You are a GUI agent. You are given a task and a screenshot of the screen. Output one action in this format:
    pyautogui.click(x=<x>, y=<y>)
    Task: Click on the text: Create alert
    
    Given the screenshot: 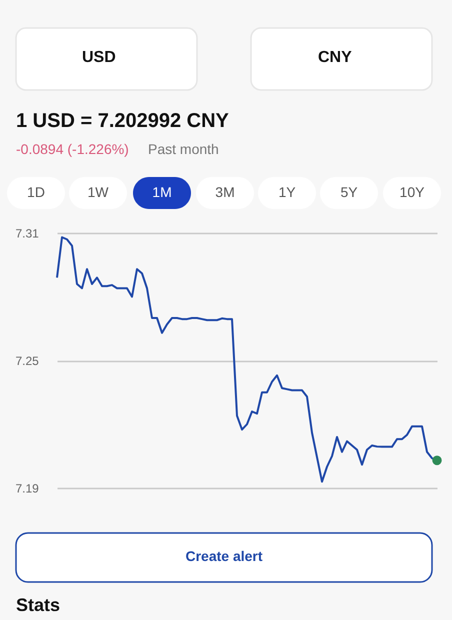 What is the action you would take?
    pyautogui.click(x=224, y=556)
    